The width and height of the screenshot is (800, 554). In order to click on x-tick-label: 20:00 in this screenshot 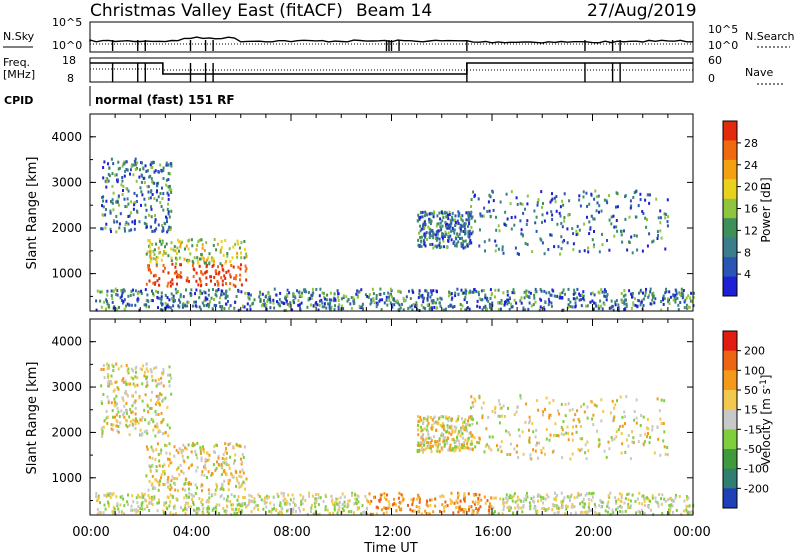, I will do `click(593, 532)`.